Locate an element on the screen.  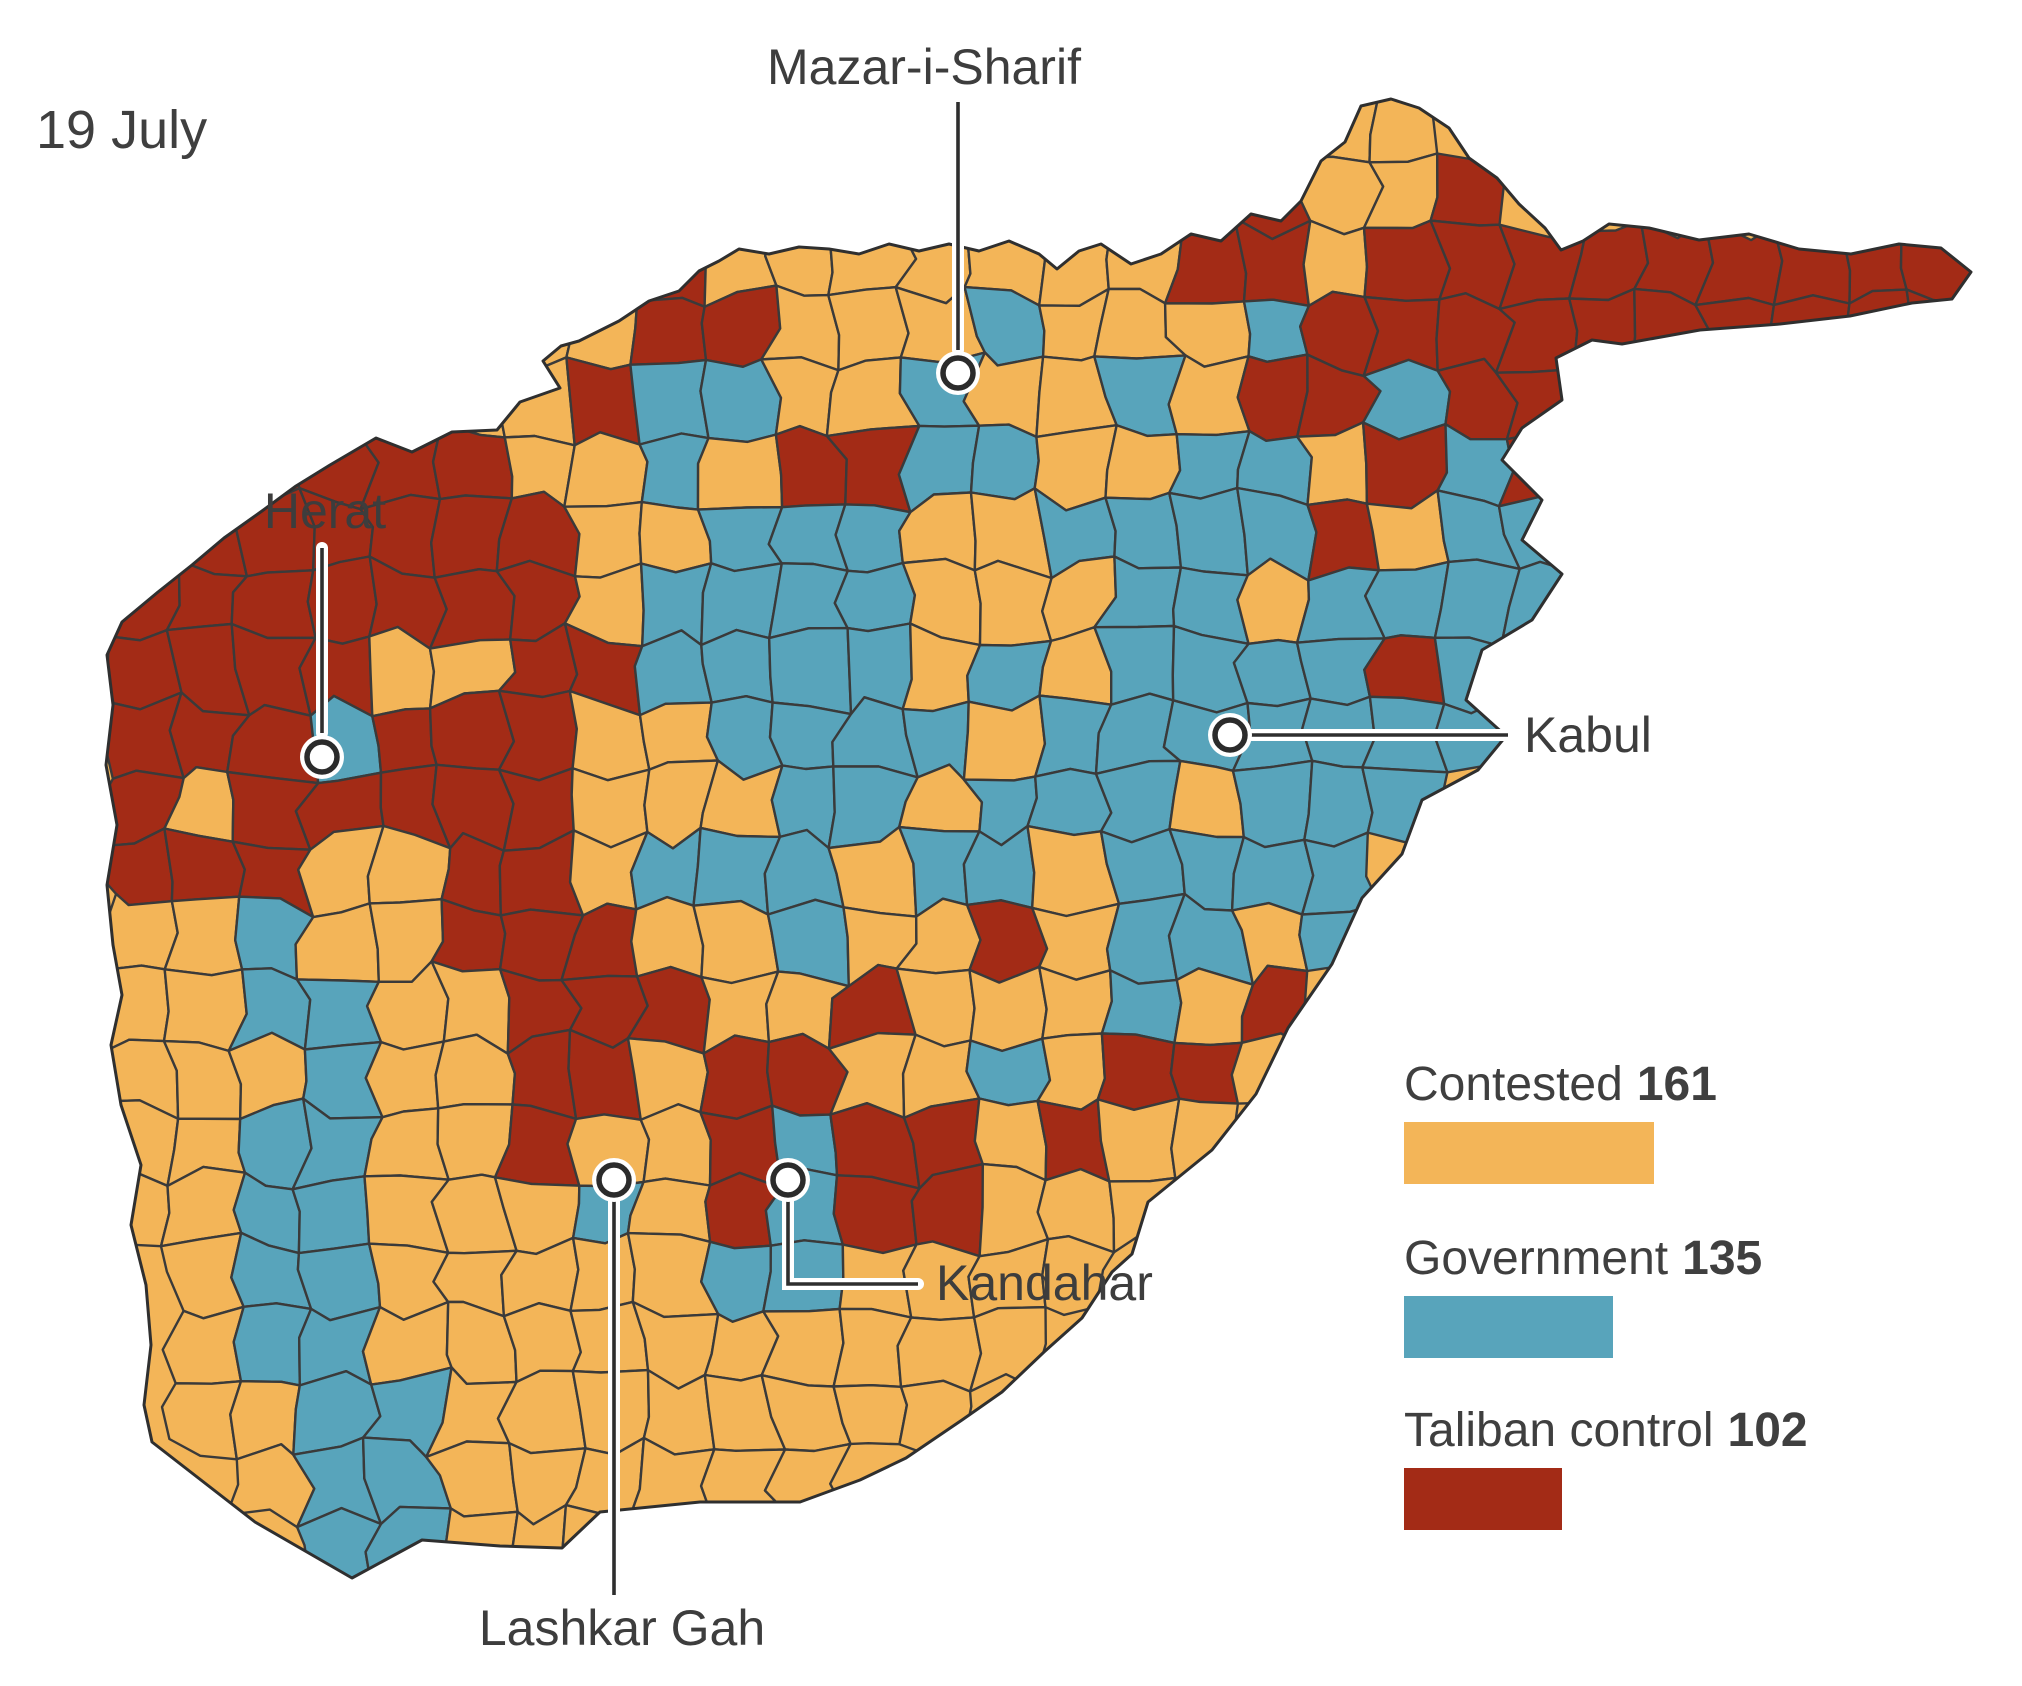
legend-label-contested: Contested 161 is located at coordinates (1560, 1084).